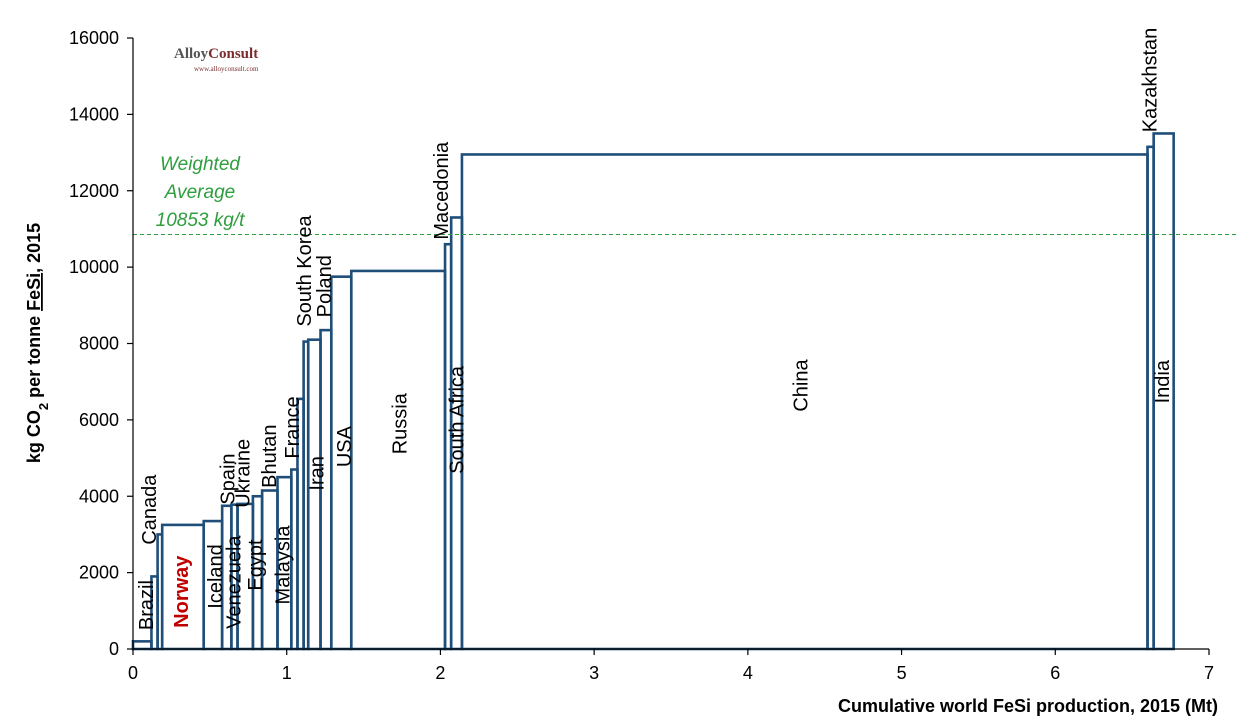 This screenshot has width=1237, height=717. I want to click on label-norway: Norway, so click(182, 591).